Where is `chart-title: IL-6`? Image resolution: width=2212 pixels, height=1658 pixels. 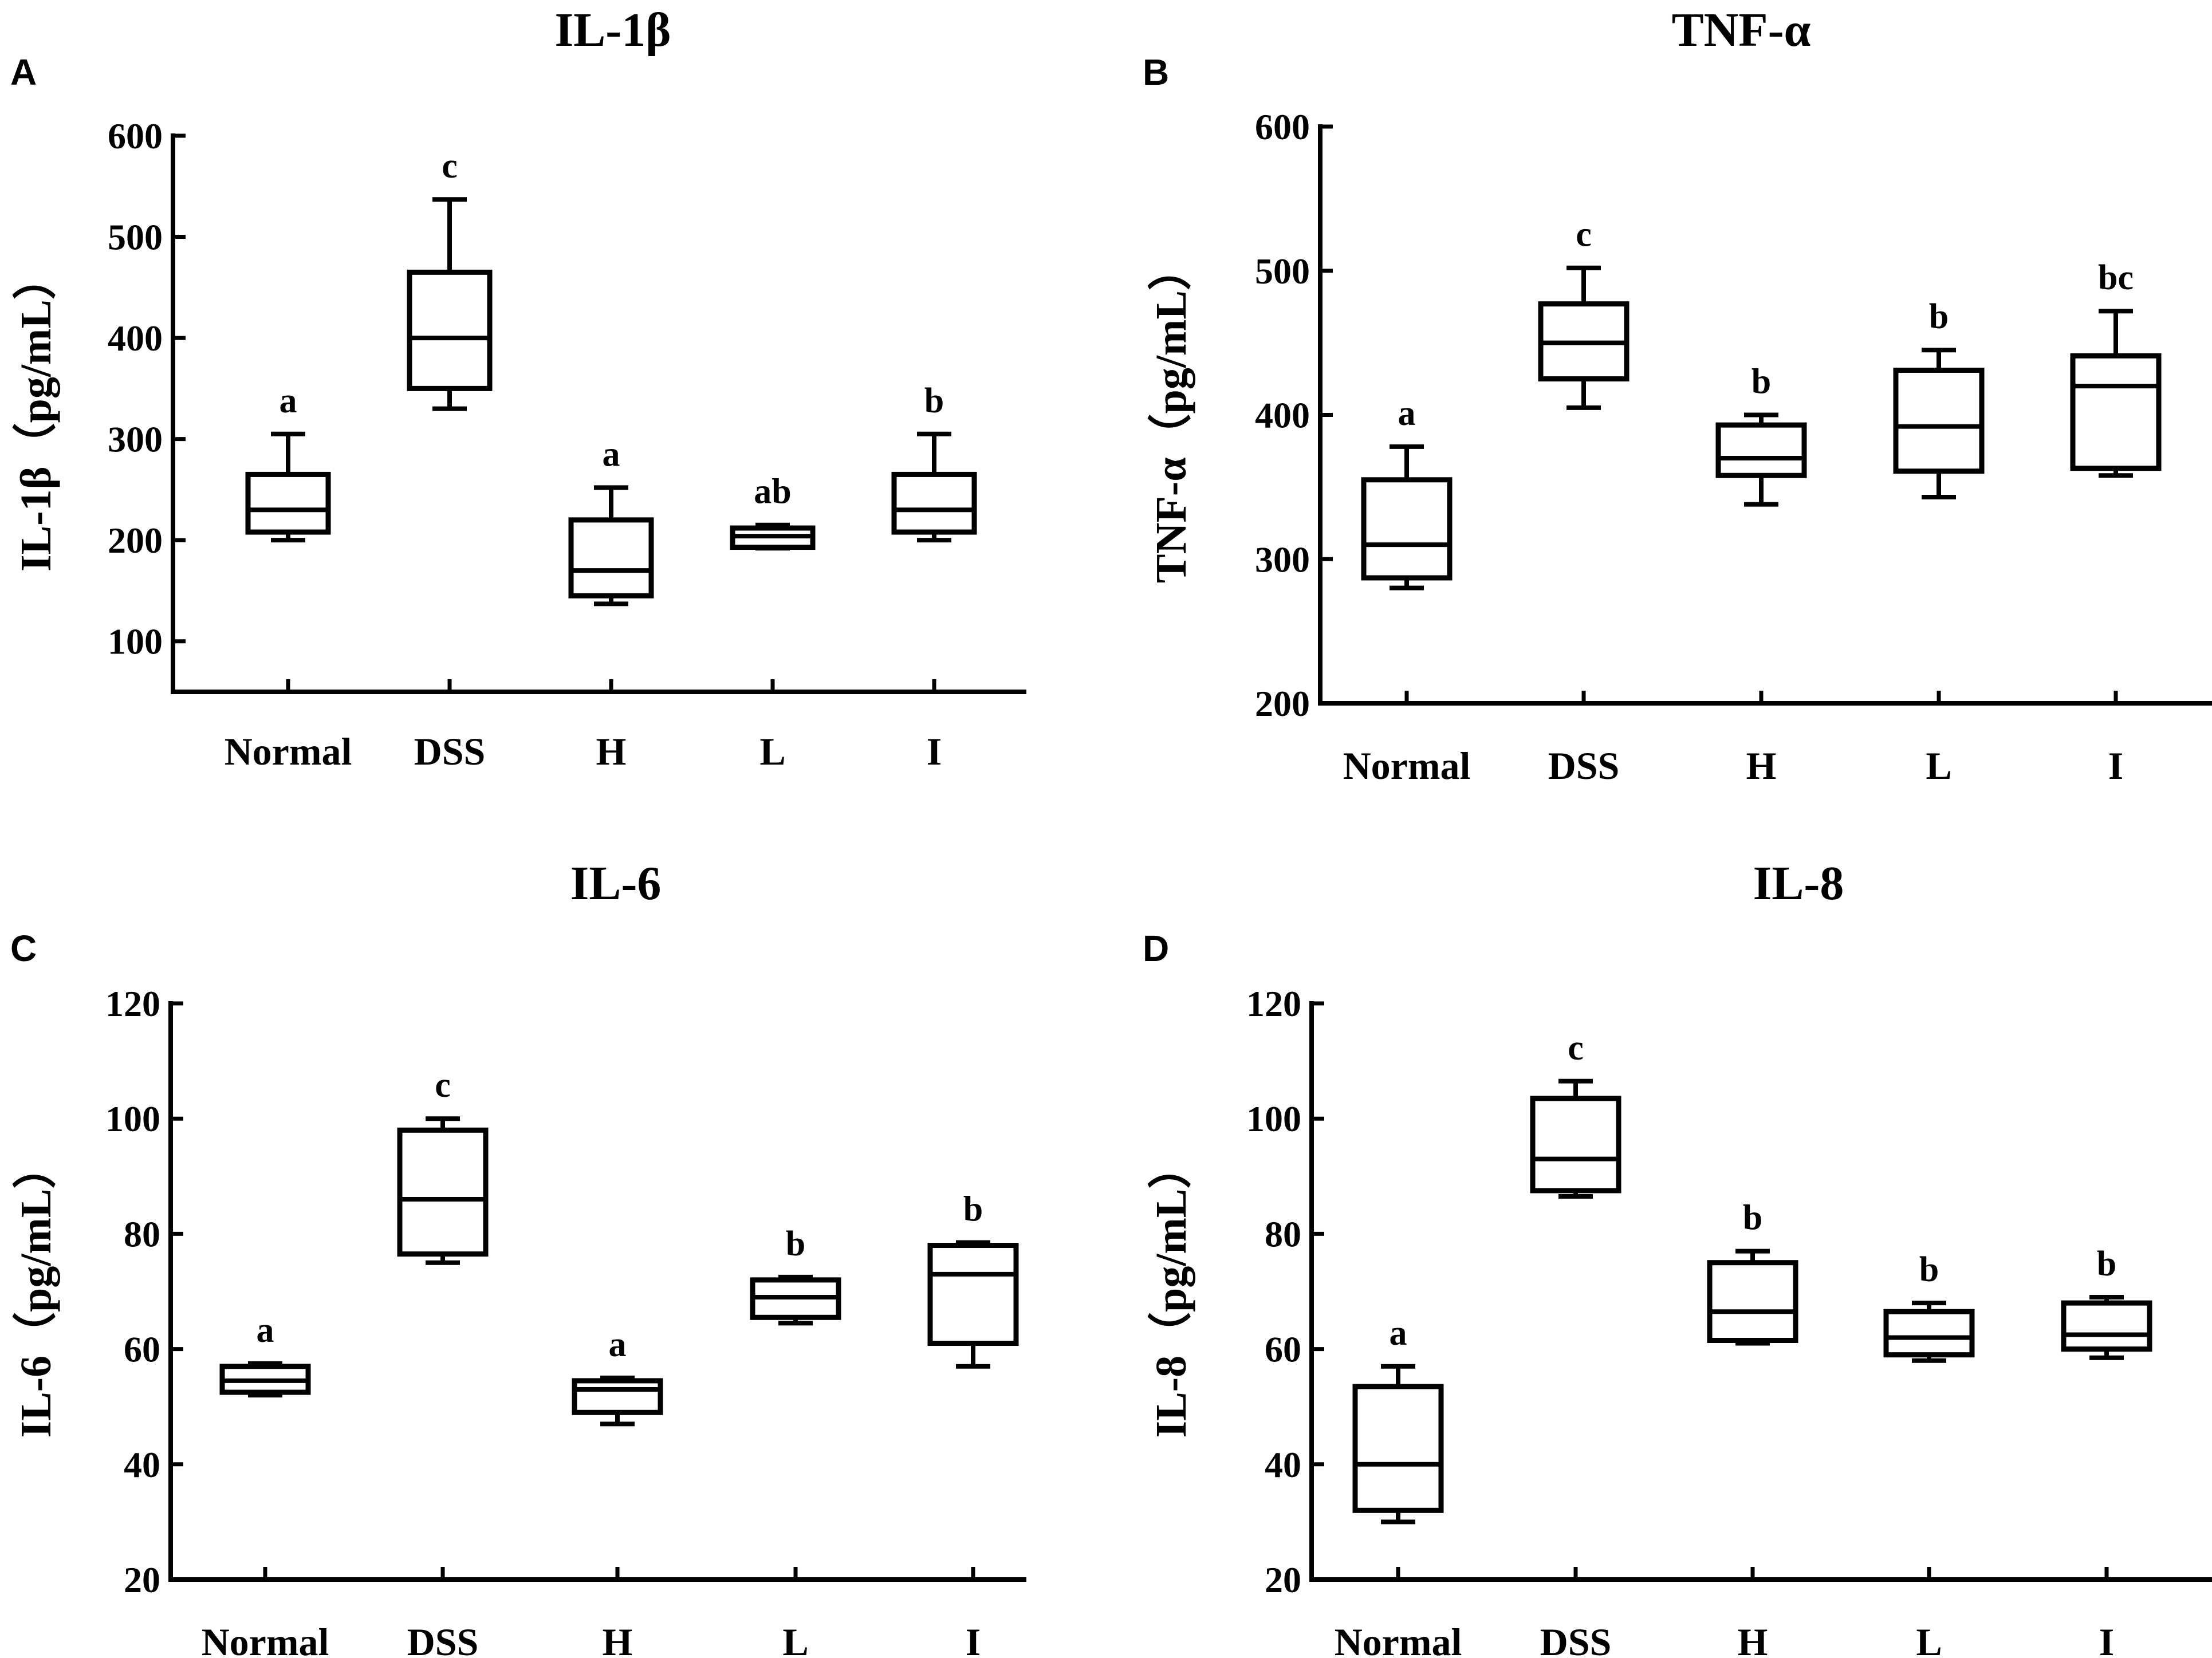 chart-title: IL-6 is located at coordinates (616, 883).